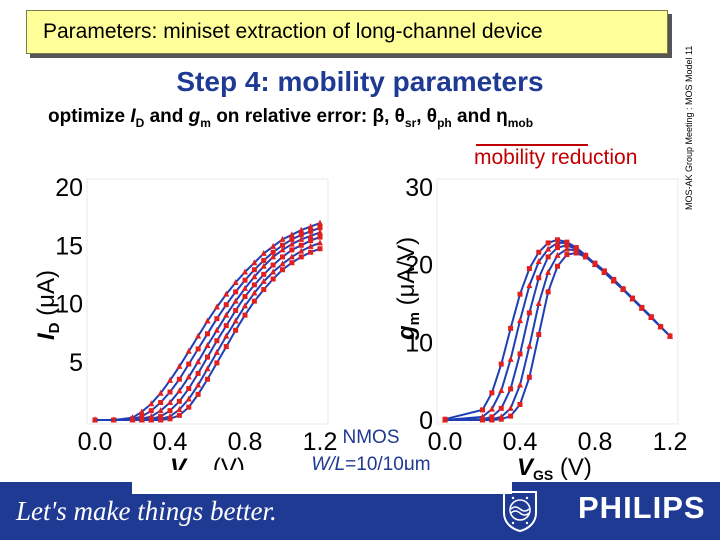 The image size is (720, 540). What do you see at coordinates (320, 442) in the screenshot?
I see `x-tick-label: 1.2` at bounding box center [320, 442].